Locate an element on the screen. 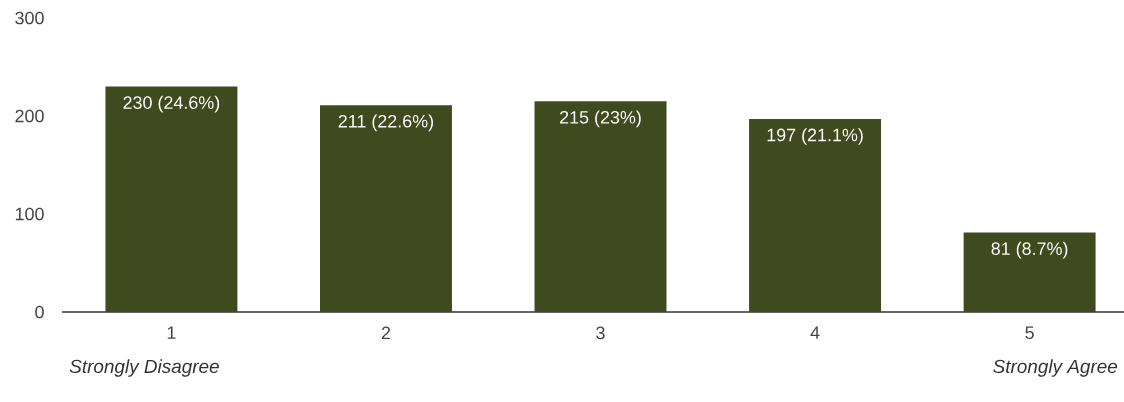 The height and width of the screenshot is (402, 1124). data-label: 211 (22.6%) is located at coordinates (385, 123).